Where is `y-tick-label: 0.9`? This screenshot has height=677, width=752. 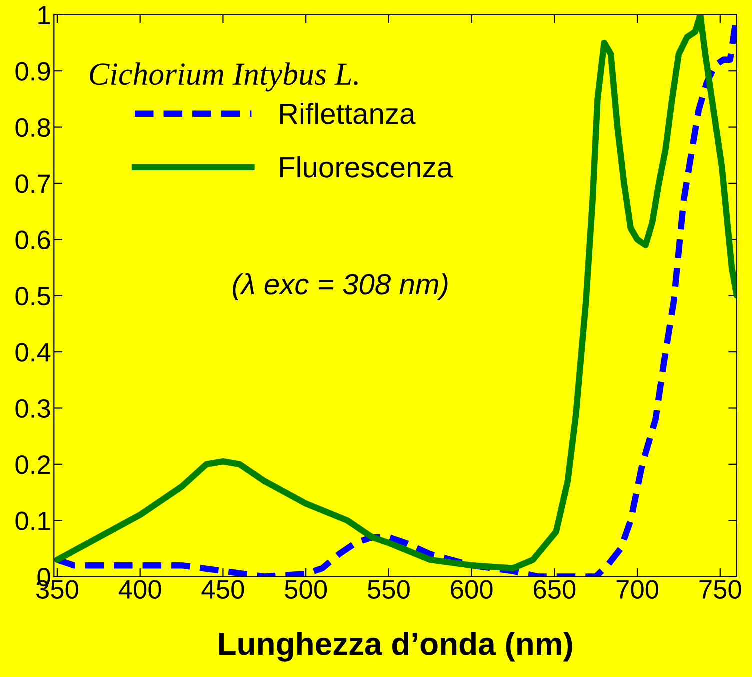
y-tick-label: 0.9 is located at coordinates (33, 71).